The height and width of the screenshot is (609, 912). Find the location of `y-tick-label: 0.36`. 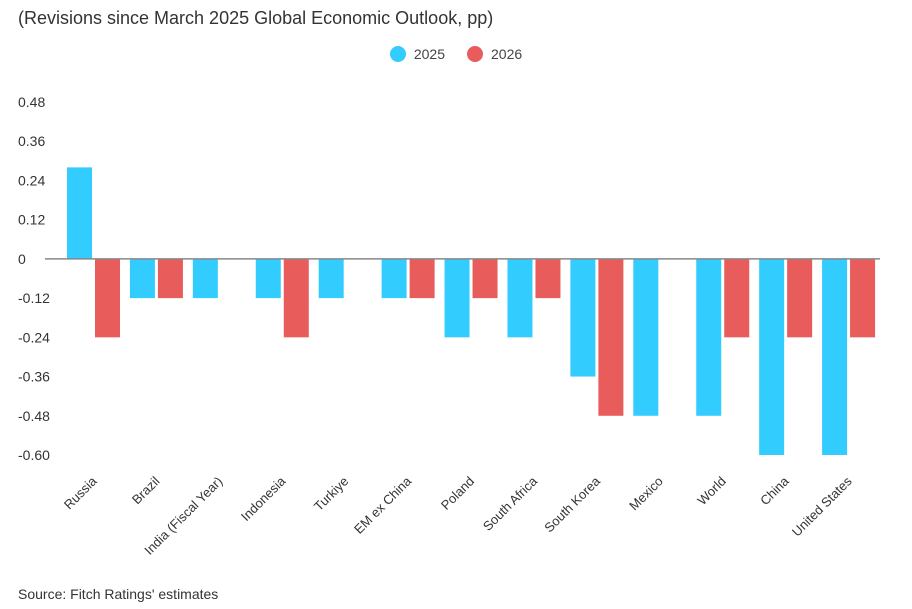

y-tick-label: 0.36 is located at coordinates (31, 141).